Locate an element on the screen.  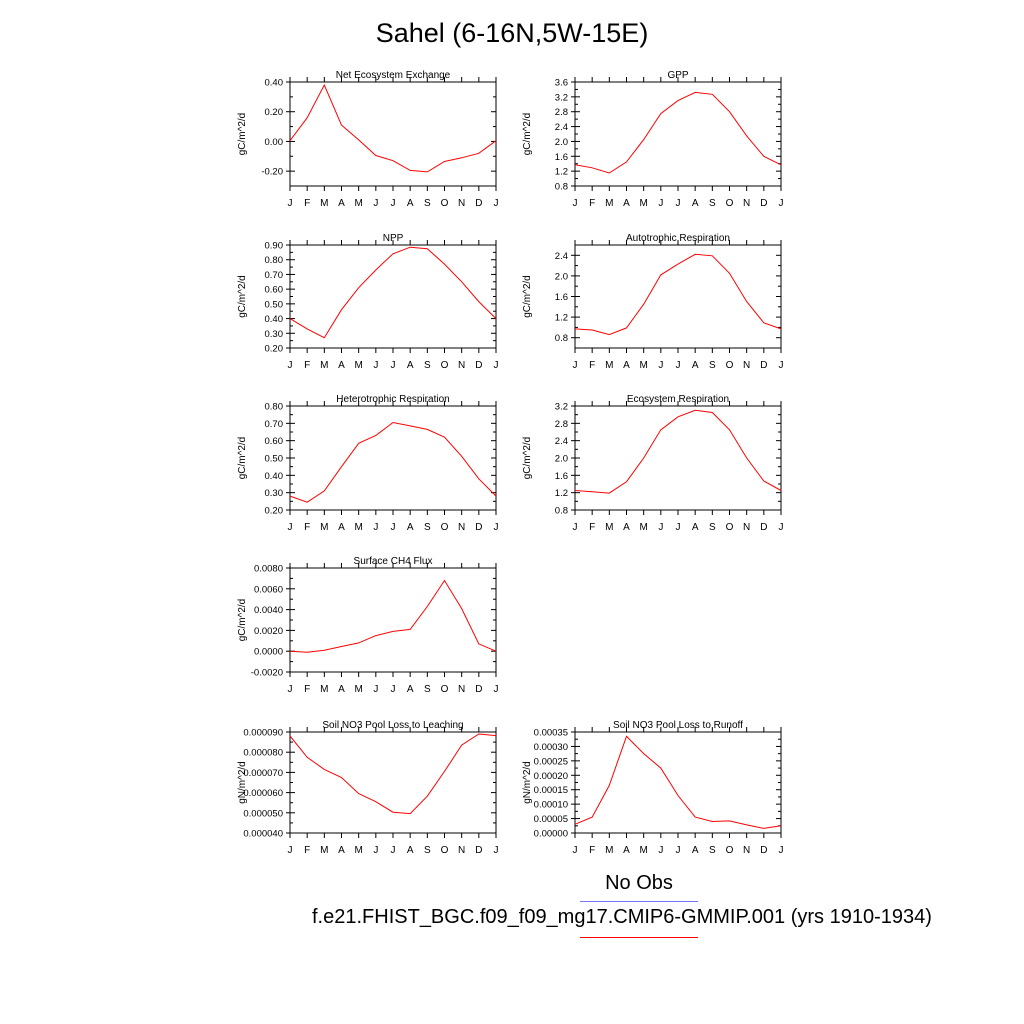
y-tick-label: 0.000050 is located at coordinates (263, 813).